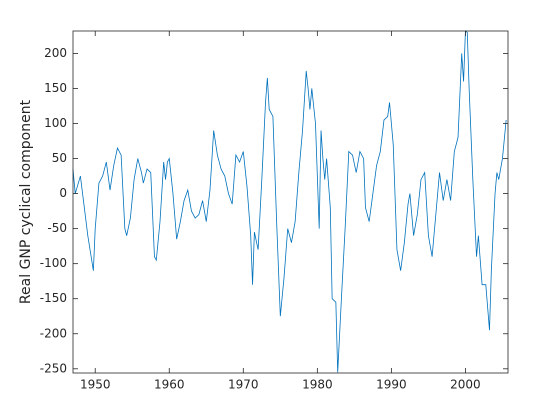 This screenshot has height=420, width=560. Describe the element at coordinates (53, 263) in the screenshot. I see `y-tick-label: -100` at that location.